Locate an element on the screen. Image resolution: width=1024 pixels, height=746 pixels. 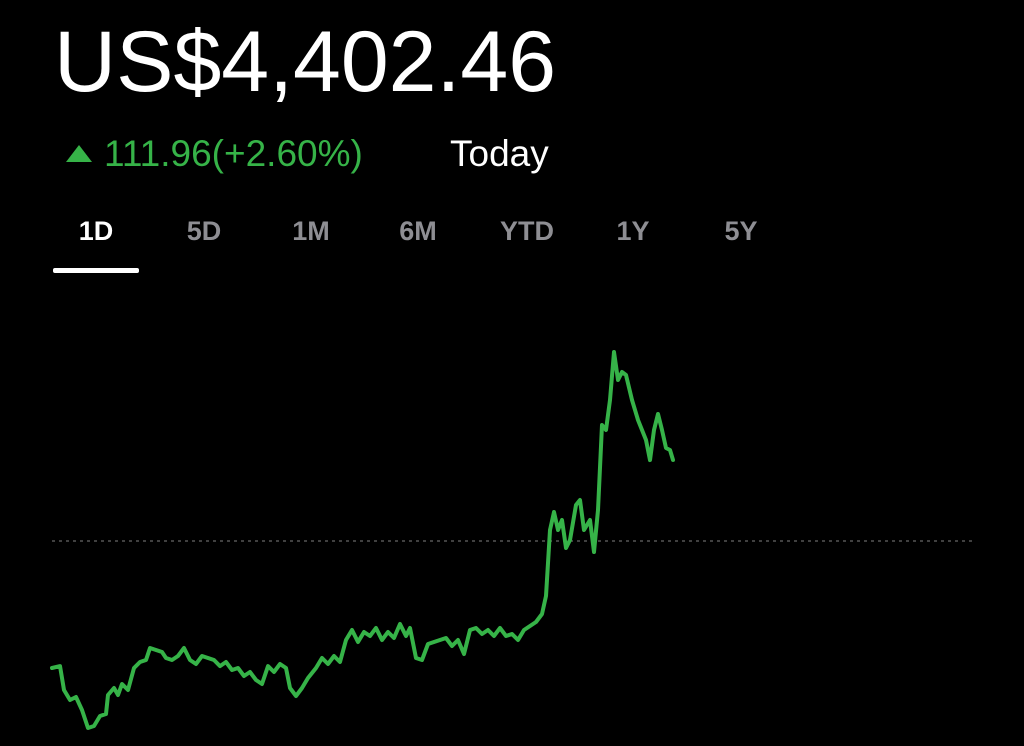
tab: 1Y is located at coordinates (632, 231).